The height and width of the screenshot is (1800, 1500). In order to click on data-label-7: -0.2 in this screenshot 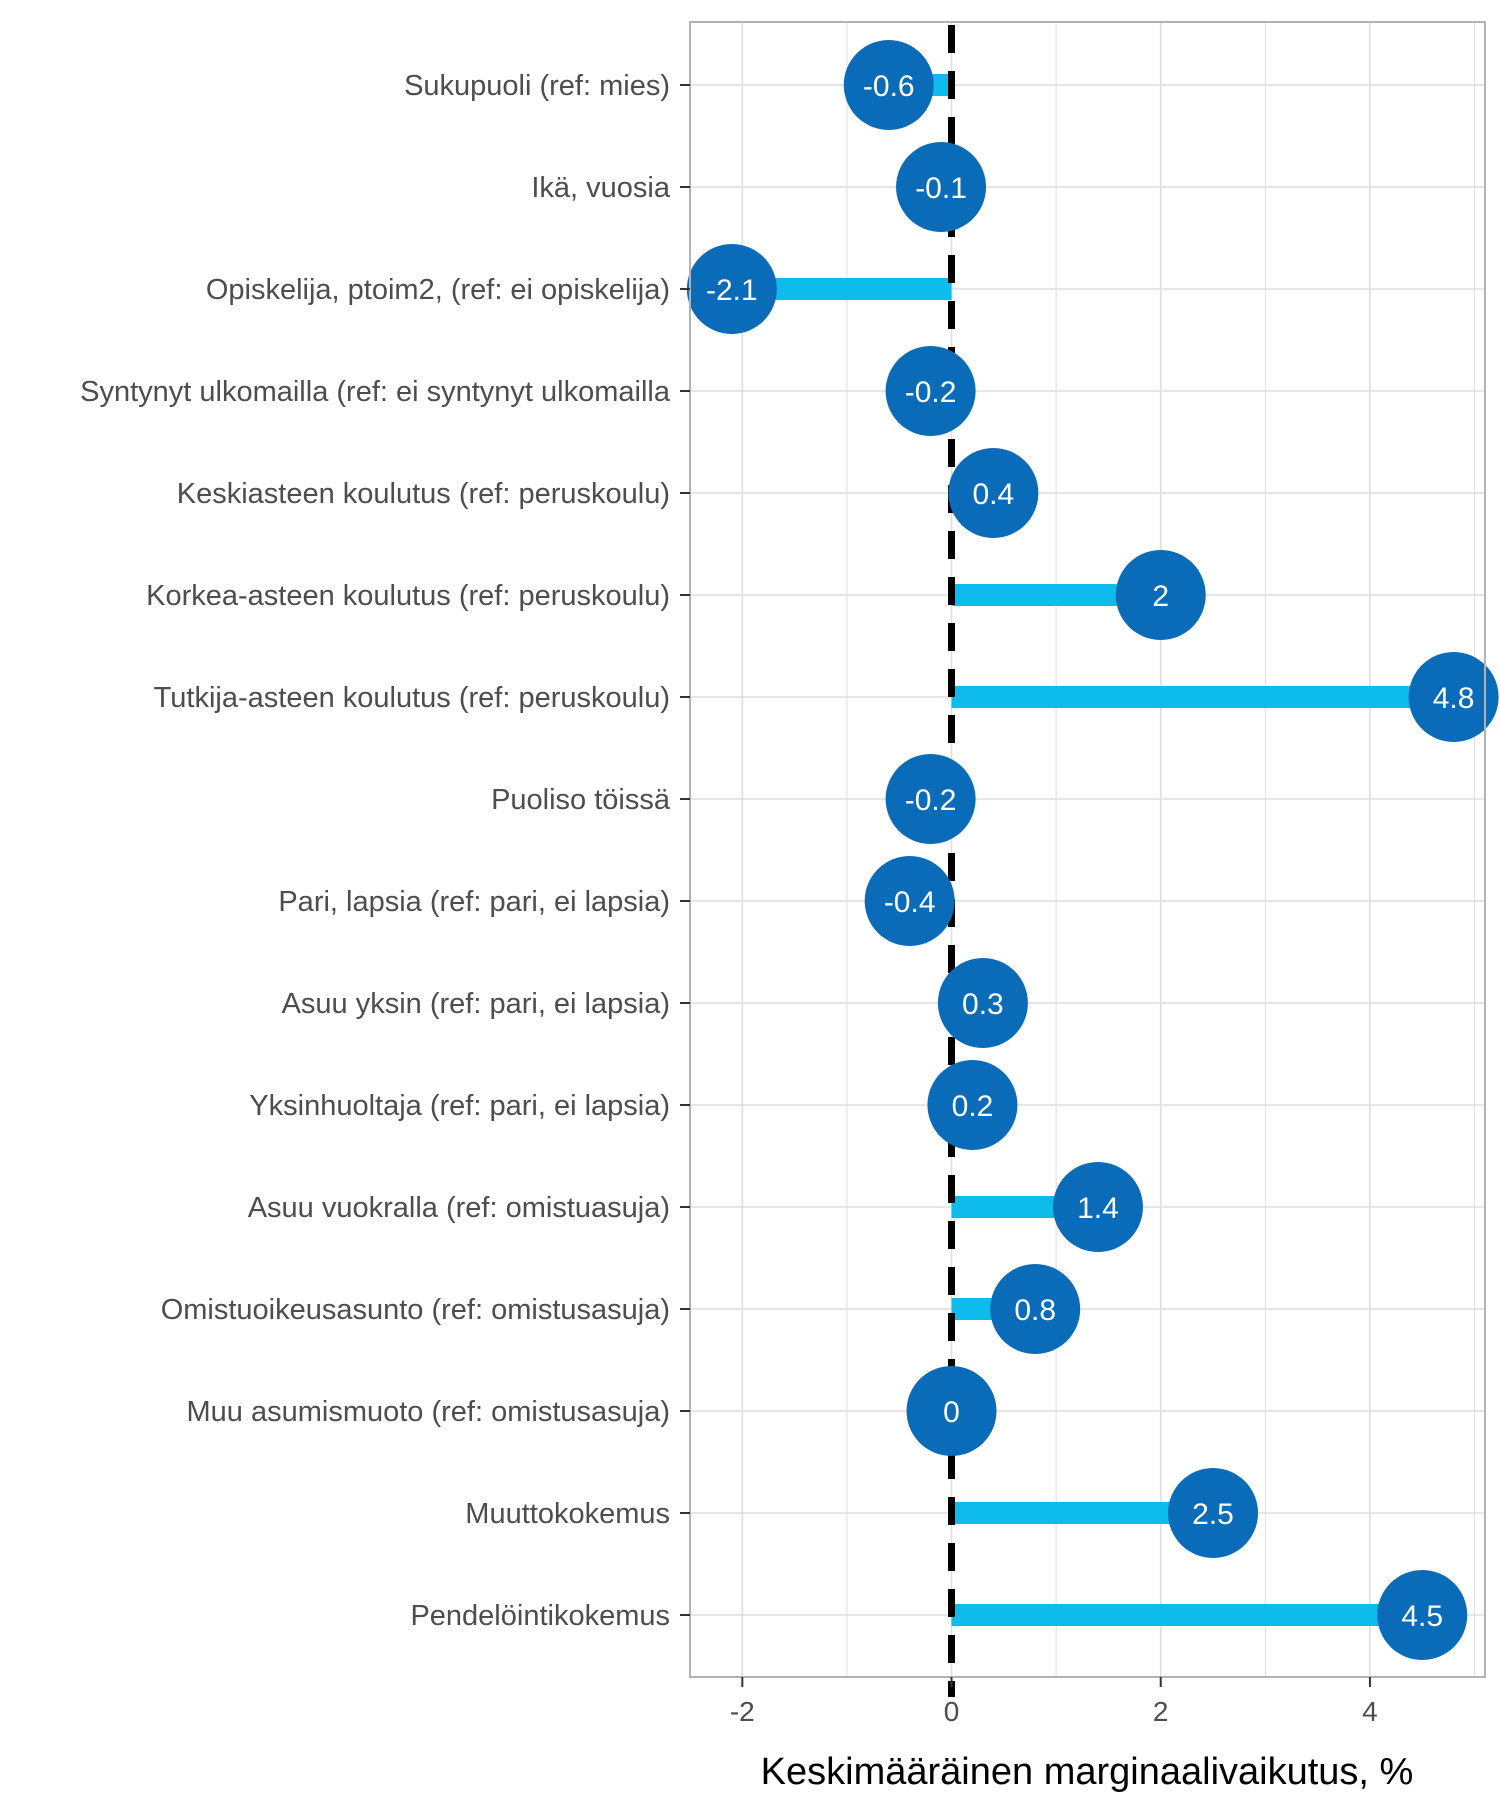, I will do `click(931, 800)`.